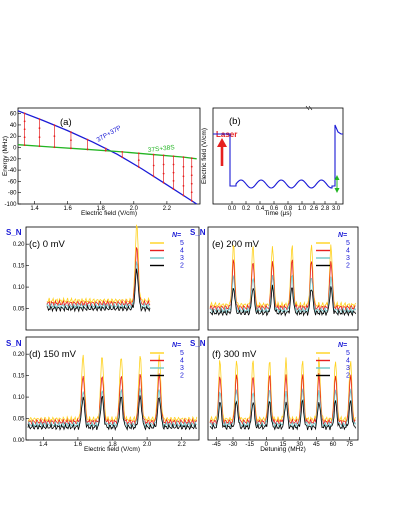  I want to click on ytick-label: 0.05, so click(19, 420).